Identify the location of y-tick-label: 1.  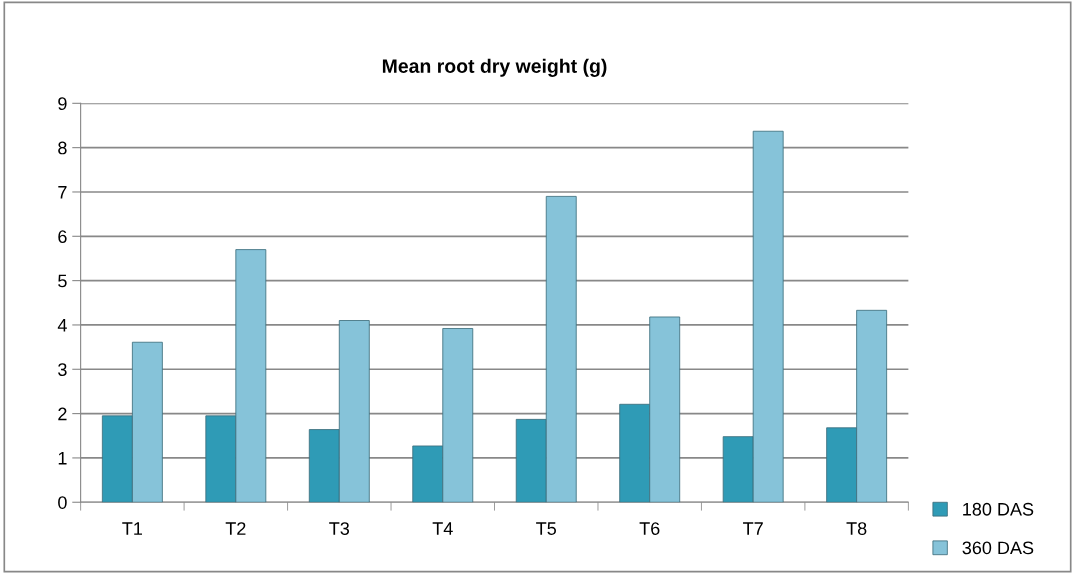
(62, 458).